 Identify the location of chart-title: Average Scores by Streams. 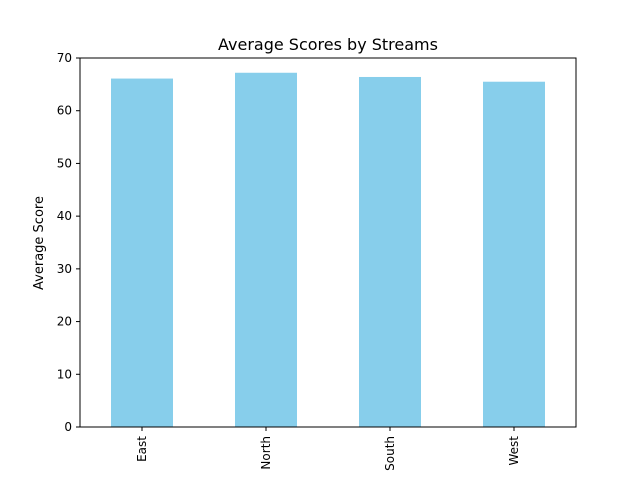
(328, 44).